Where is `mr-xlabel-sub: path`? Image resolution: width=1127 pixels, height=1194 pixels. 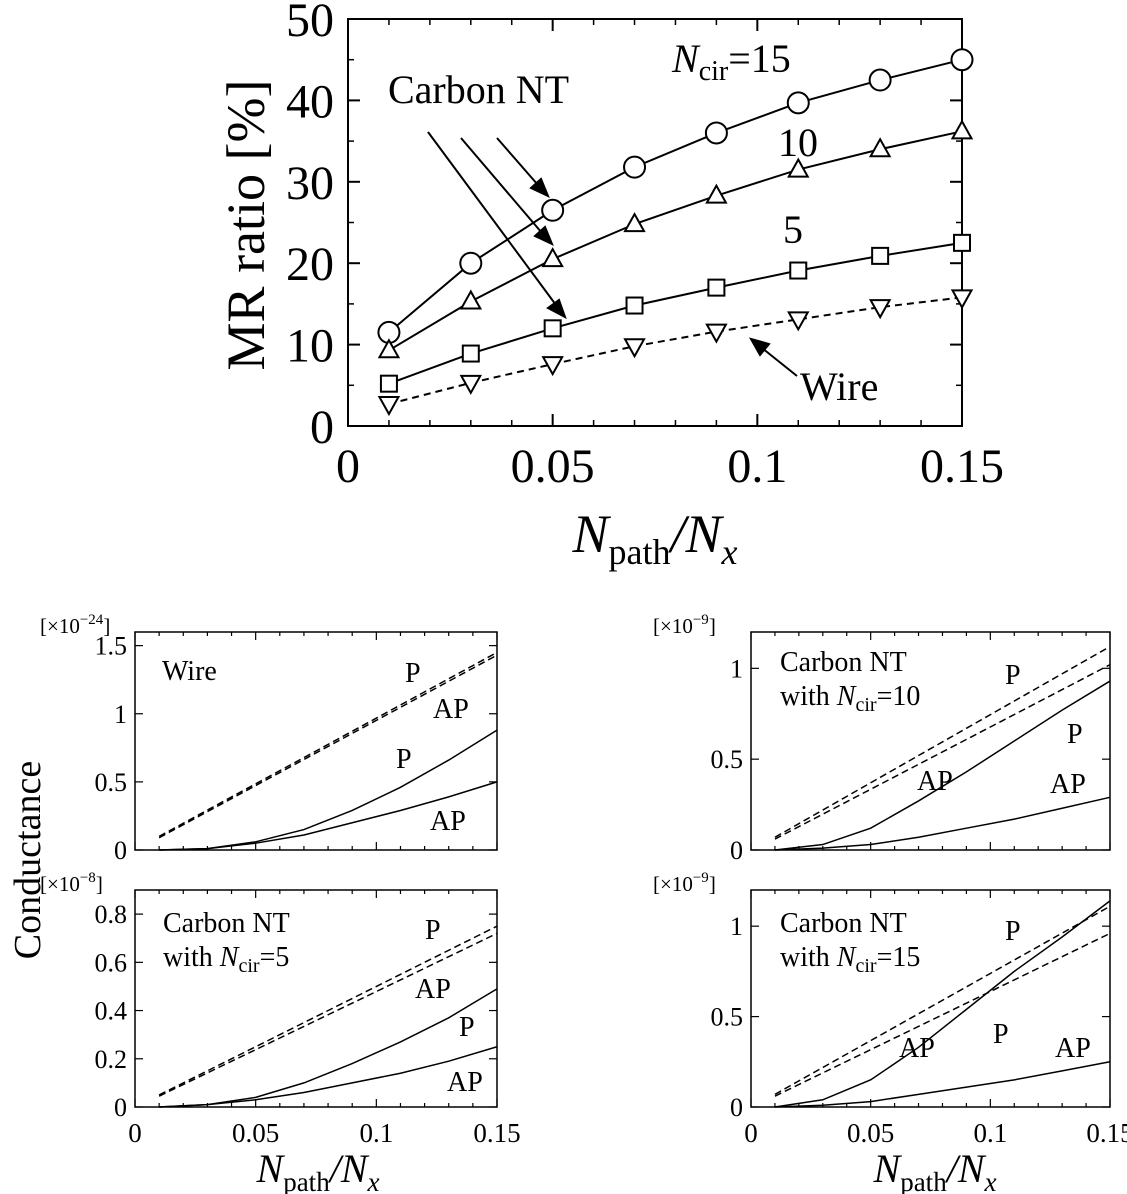 mr-xlabel-sub: path is located at coordinates (640, 552).